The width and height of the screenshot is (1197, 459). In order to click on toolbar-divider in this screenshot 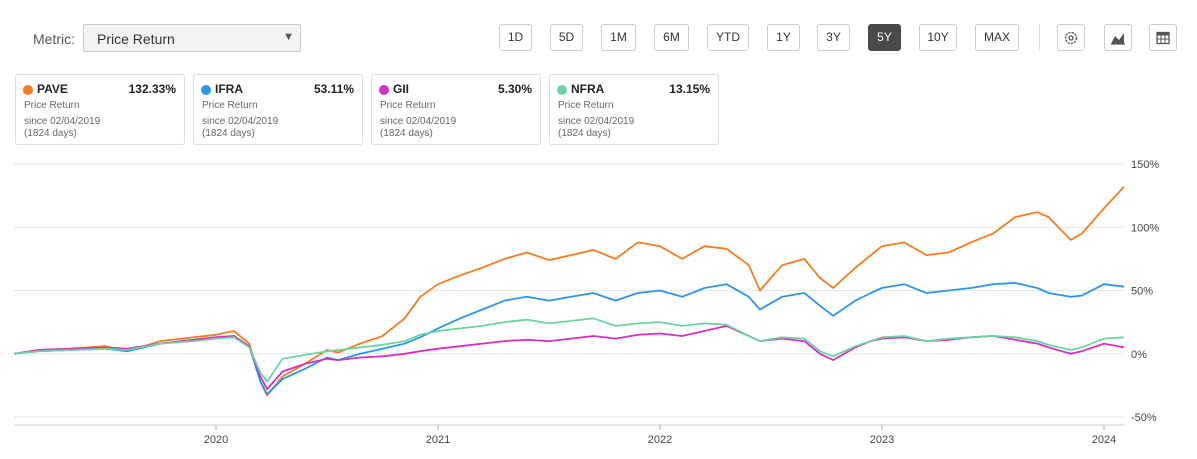, I will do `click(1039, 37)`.